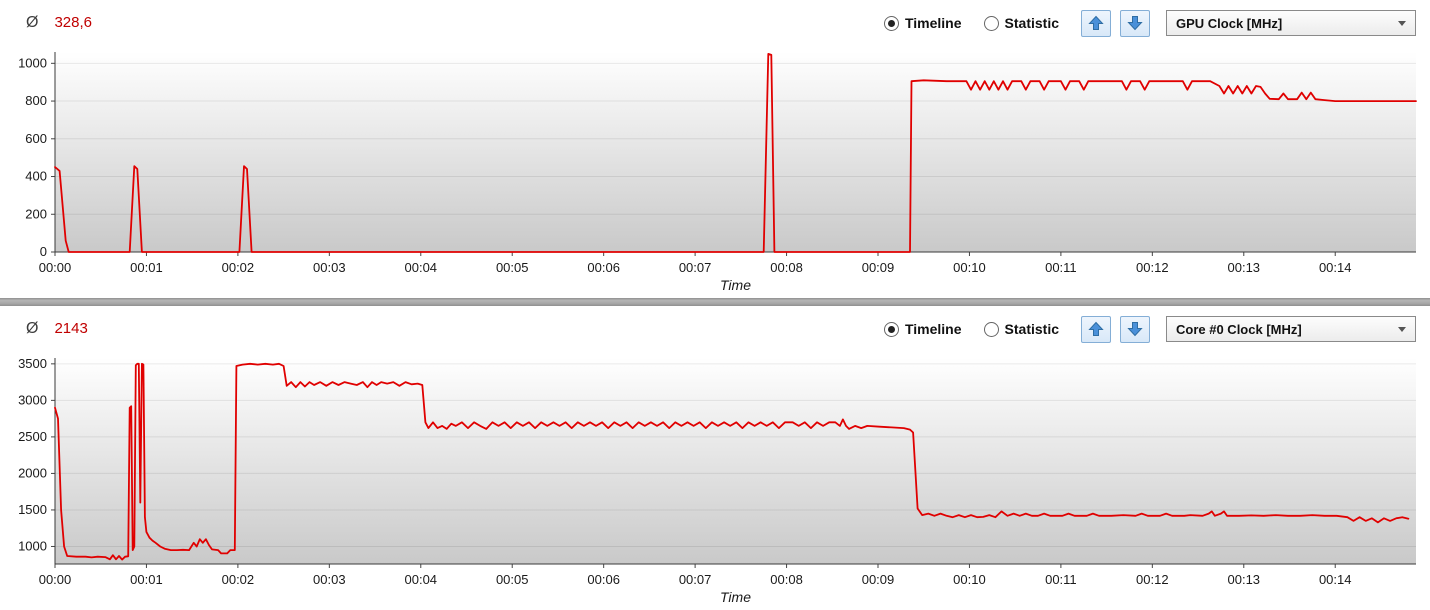  I want to click on average-readout: Ø 328,6, so click(59, 23).